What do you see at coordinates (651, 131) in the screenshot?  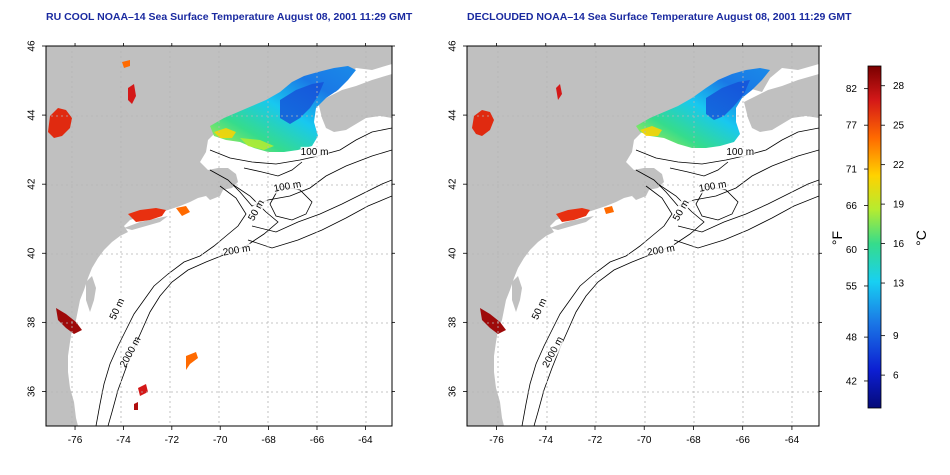 I see `gulf-of-maine-warm-edge` at bounding box center [651, 131].